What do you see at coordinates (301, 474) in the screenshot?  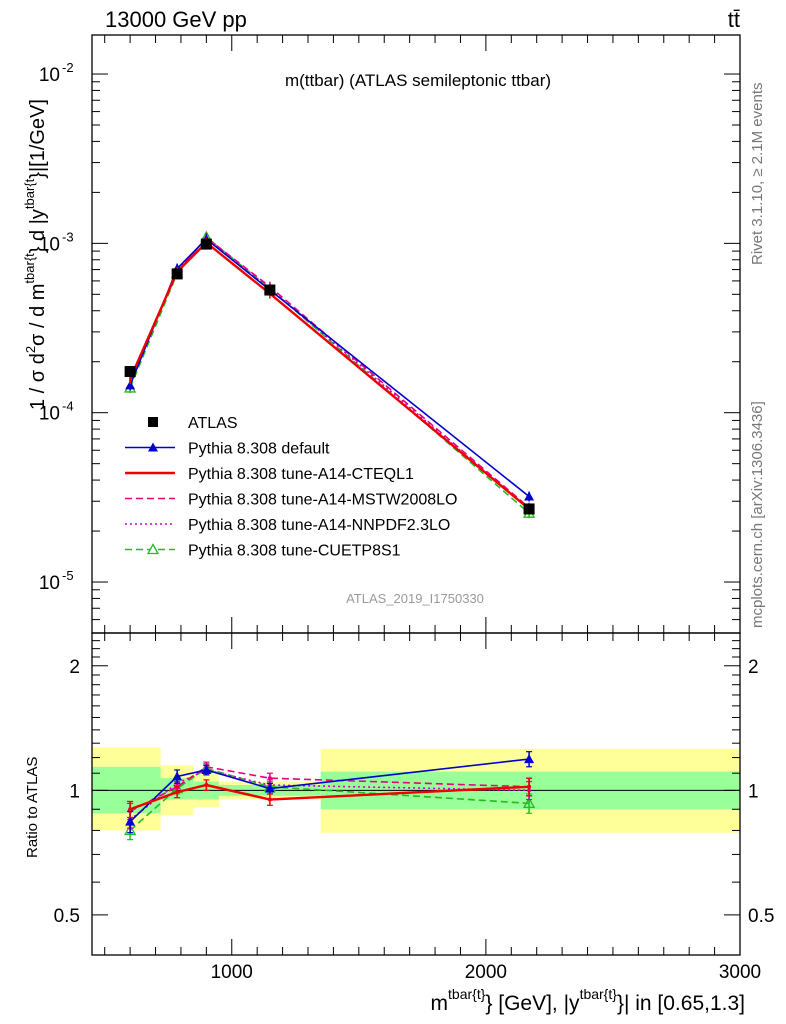 I see `legend-label: Pythia 8.308 tune-A14-CTEQL1` at bounding box center [301, 474].